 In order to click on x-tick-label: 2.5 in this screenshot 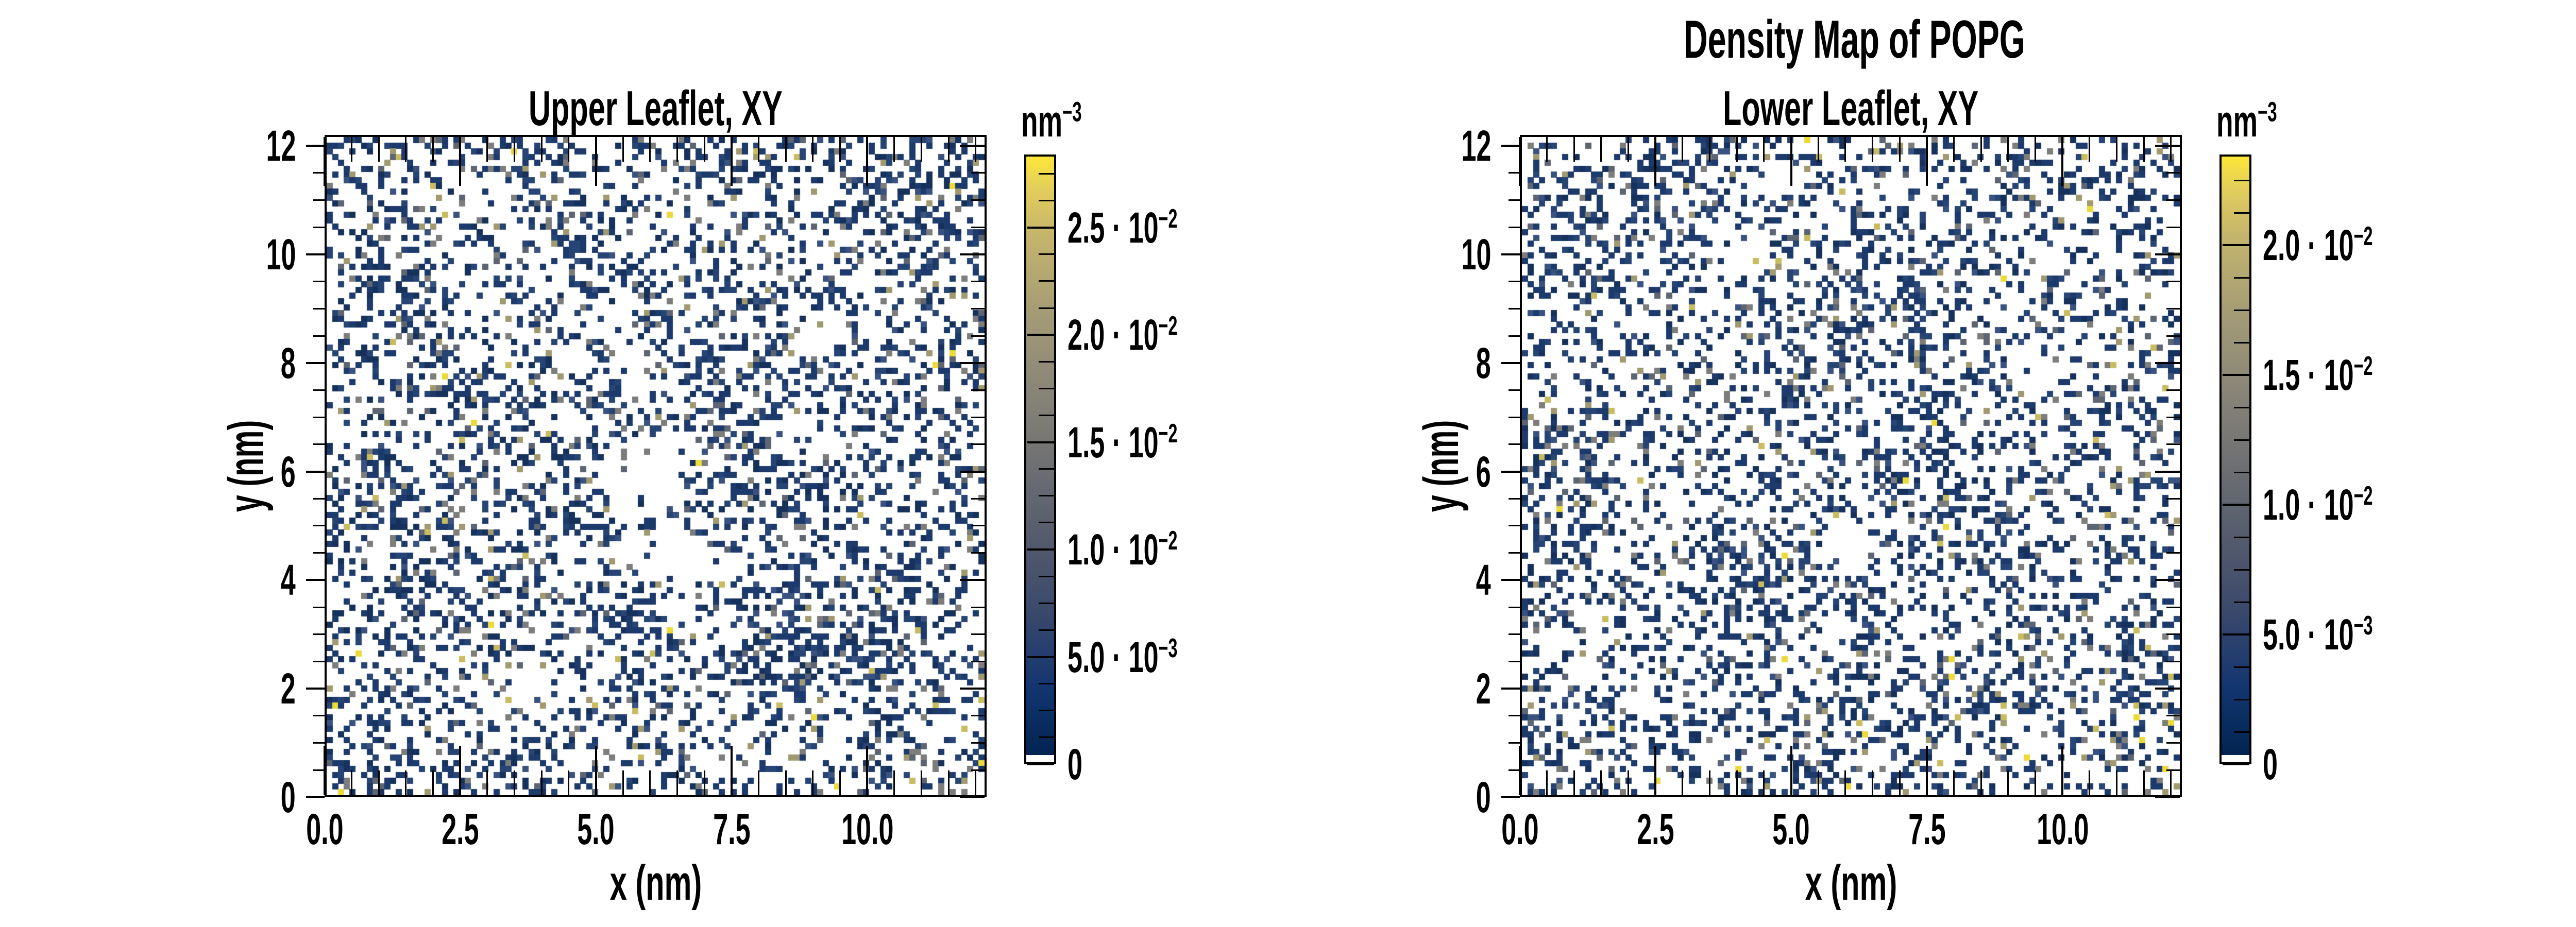, I will do `click(460, 829)`.